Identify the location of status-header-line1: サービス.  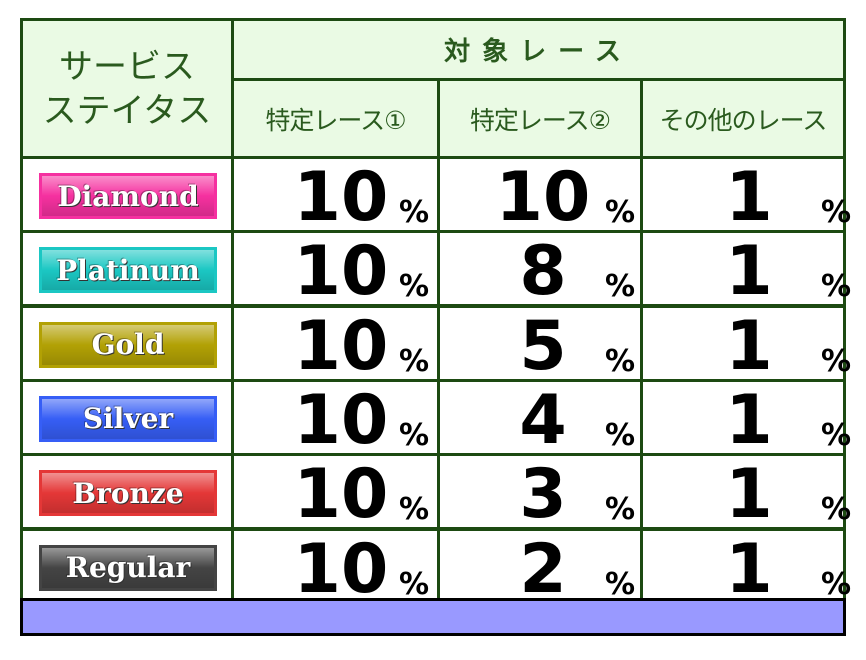
(126, 66).